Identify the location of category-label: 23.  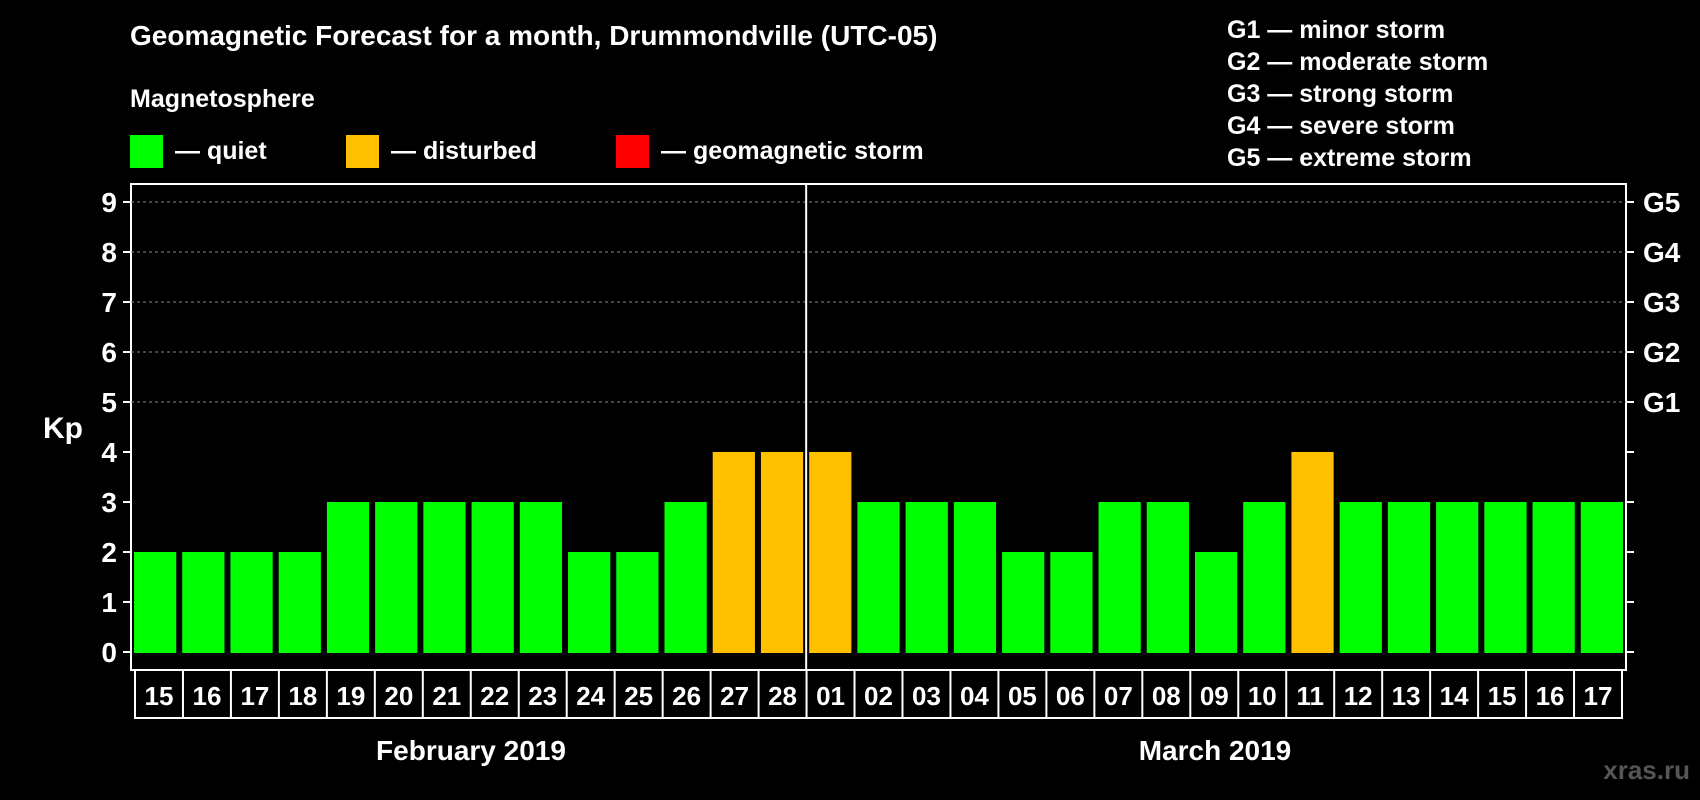
(542, 696).